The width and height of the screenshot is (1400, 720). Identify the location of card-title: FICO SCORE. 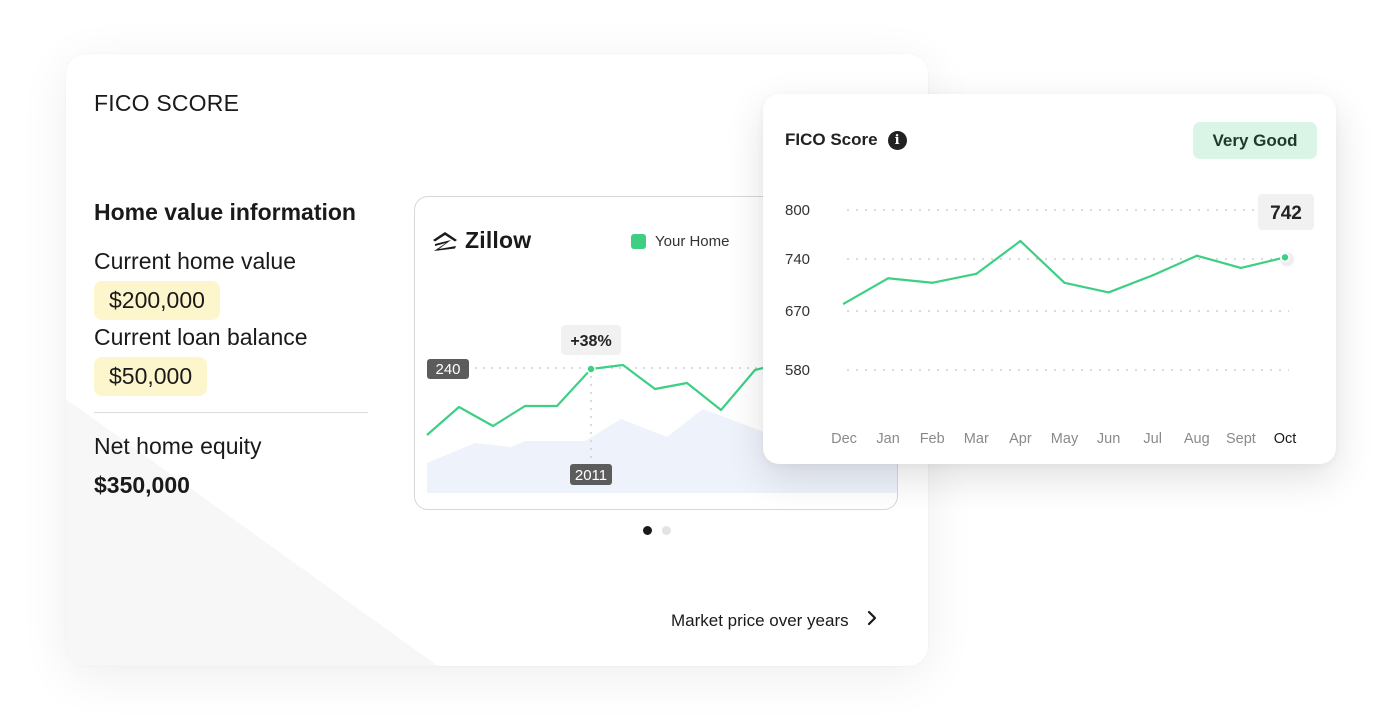
(167, 103).